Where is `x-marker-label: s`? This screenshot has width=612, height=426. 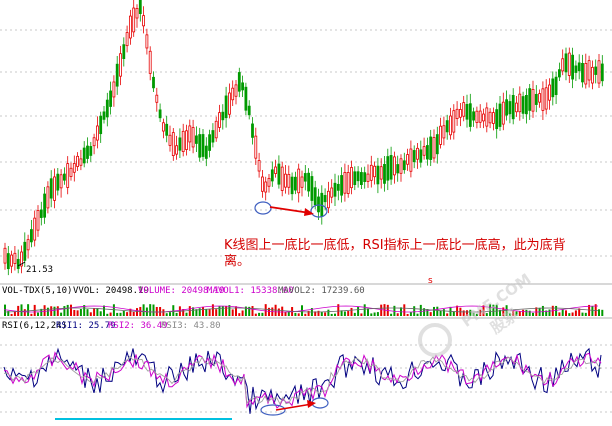
x-marker-label: s is located at coordinates (430, 281).